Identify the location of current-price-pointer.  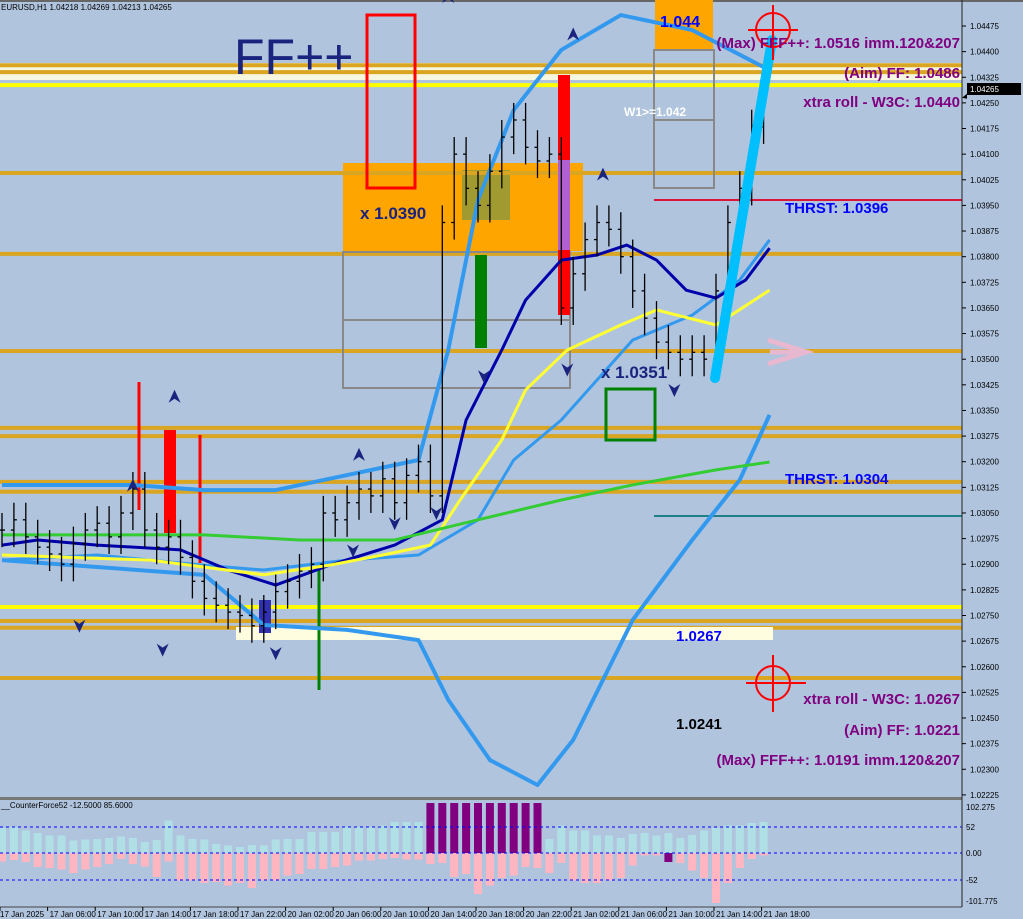
(964, 96).